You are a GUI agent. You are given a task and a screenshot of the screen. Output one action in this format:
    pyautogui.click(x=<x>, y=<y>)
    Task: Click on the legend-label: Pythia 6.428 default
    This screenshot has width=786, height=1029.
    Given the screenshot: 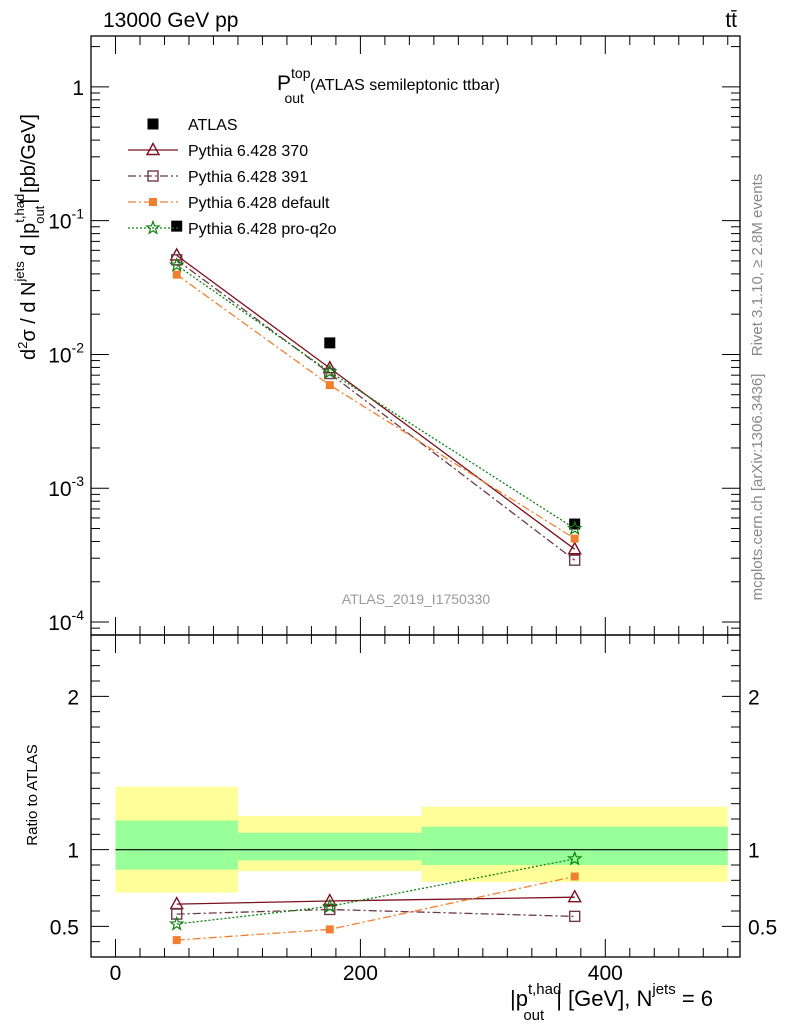 What is the action you would take?
    pyautogui.click(x=259, y=203)
    